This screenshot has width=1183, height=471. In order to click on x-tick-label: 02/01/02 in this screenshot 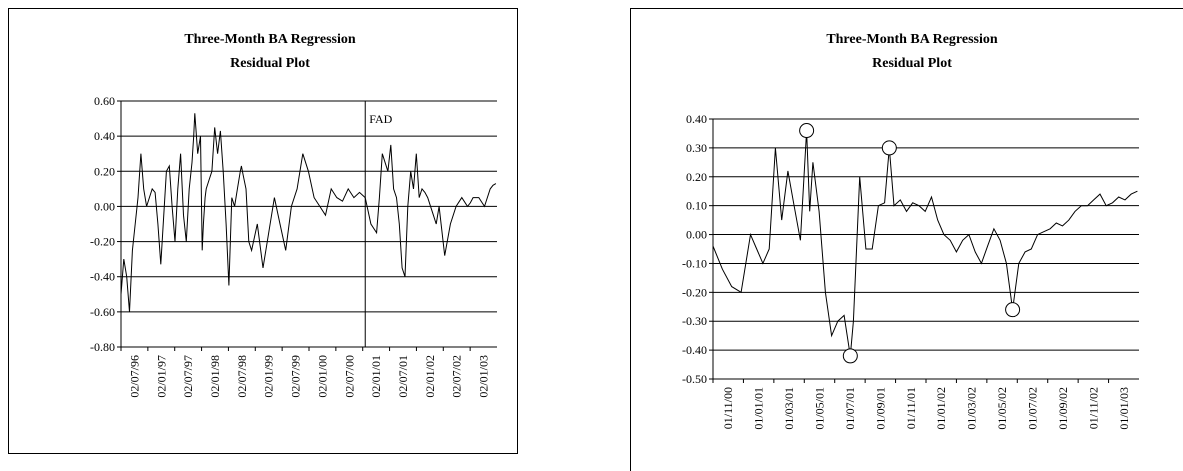, I will do `click(430, 376)`.